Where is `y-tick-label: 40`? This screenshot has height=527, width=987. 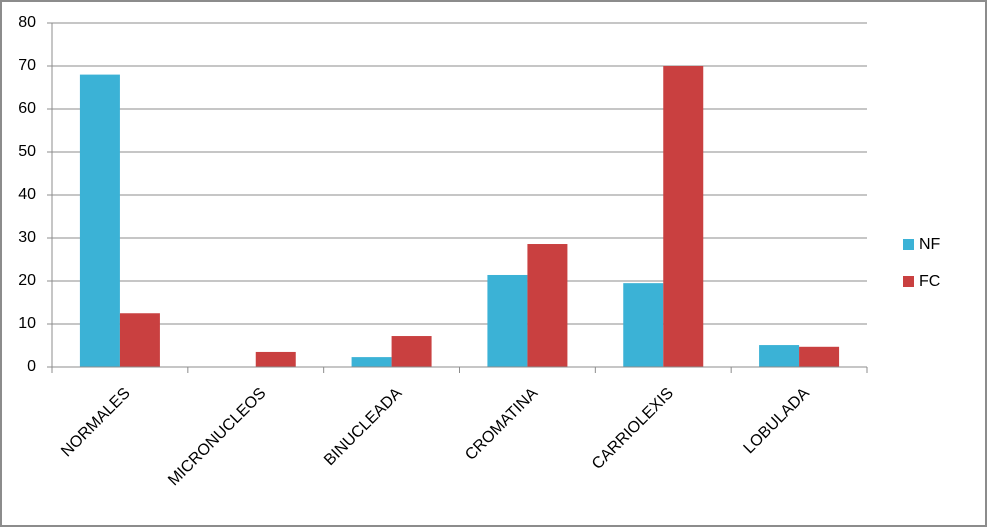 y-tick-label: 40 is located at coordinates (27, 194).